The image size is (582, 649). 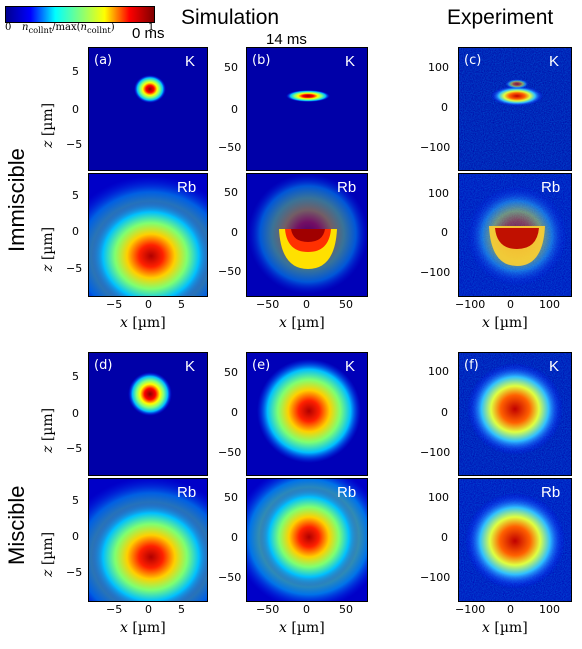 I want to click on panel-e-k-sim-14ms: (e) K, so click(x=307, y=414).